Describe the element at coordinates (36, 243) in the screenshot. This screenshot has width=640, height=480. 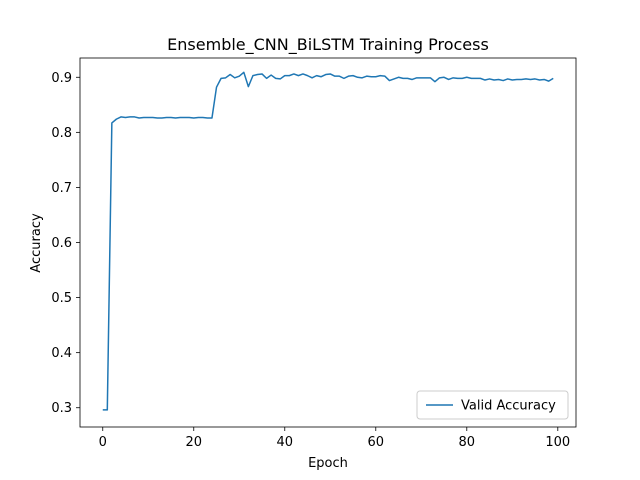
I see `y-axis-label: Accuracy` at that location.